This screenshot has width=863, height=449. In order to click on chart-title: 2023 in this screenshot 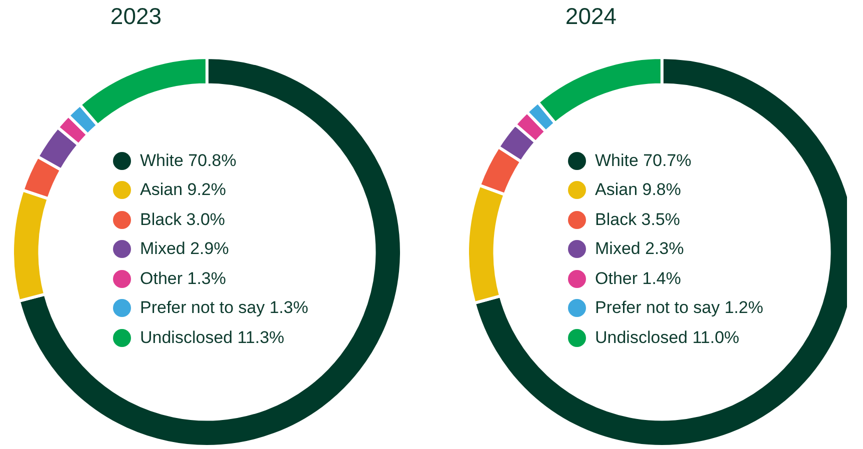, I will do `click(136, 16)`.